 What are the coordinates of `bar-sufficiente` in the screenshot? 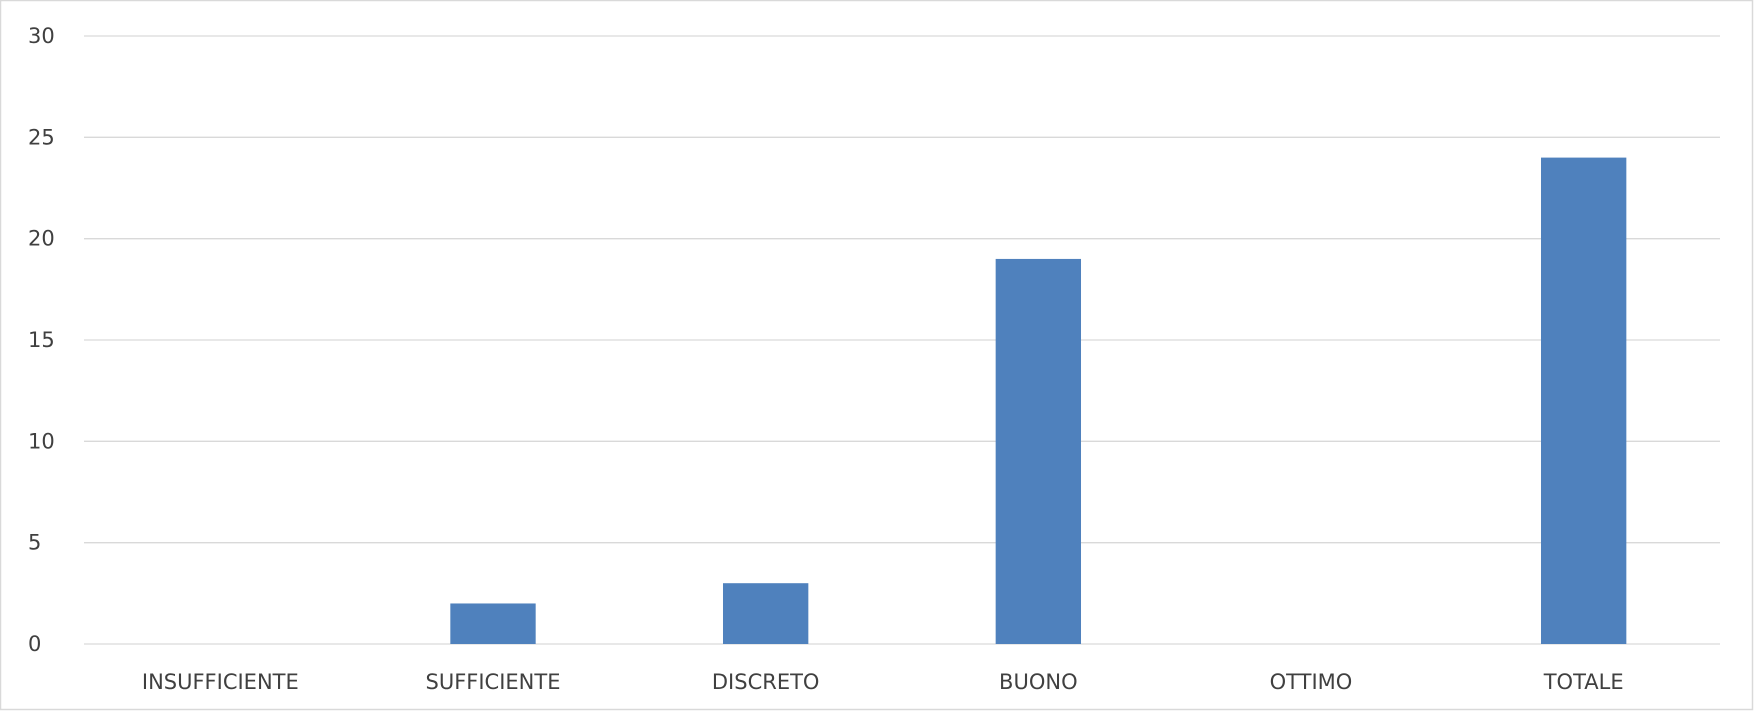 It's located at (493, 623).